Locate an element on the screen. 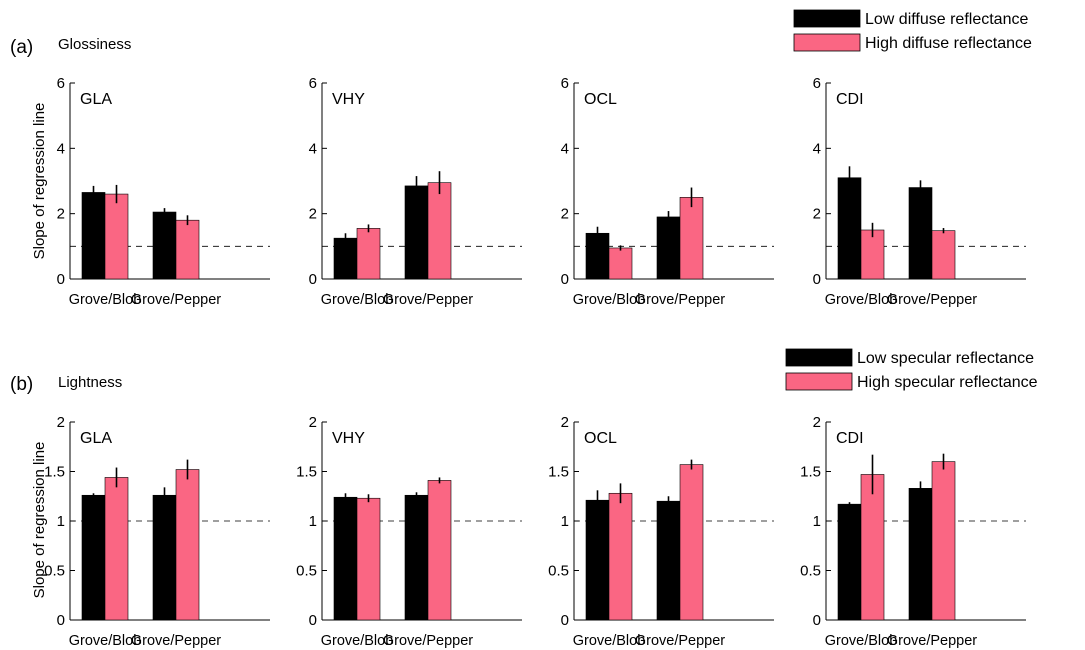 The image size is (1085, 650). panel-label: (a) is located at coordinates (21, 47).